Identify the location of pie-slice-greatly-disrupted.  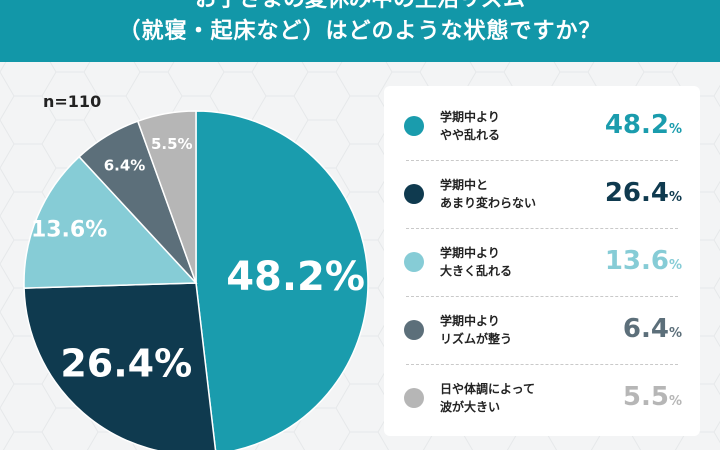
(110, 222).